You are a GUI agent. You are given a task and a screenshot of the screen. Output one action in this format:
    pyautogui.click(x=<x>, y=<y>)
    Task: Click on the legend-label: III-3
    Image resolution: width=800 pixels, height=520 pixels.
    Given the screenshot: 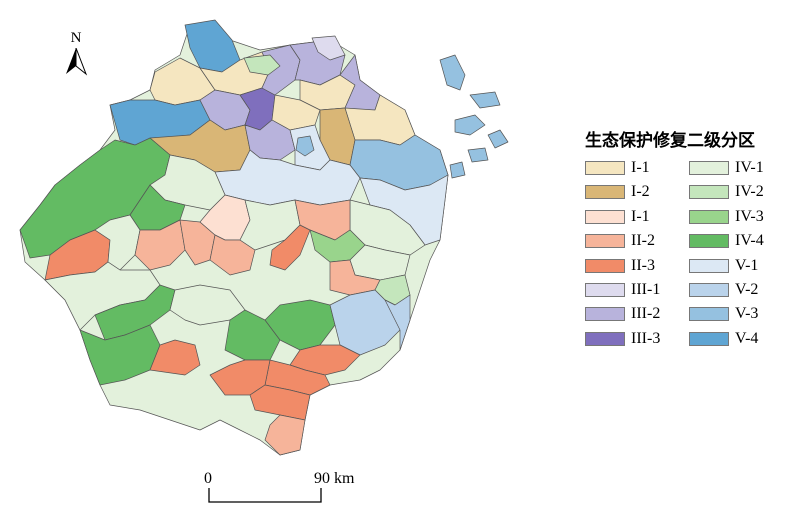 What is the action you would take?
    pyautogui.click(x=646, y=338)
    